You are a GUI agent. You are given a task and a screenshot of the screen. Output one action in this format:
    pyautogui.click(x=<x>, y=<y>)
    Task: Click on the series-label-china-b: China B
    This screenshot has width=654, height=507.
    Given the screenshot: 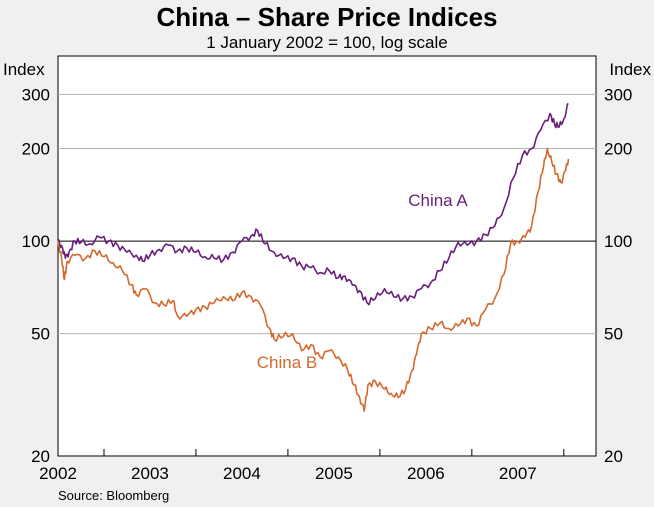 What is the action you would take?
    pyautogui.click(x=287, y=362)
    